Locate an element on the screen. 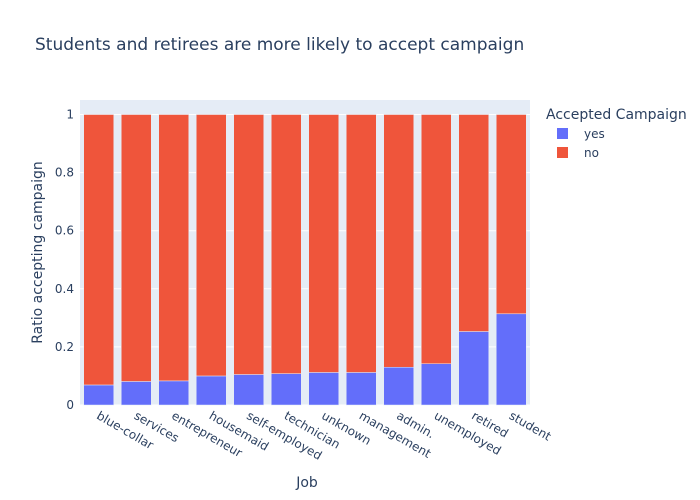 The image size is (700, 500). bar-yes-management is located at coordinates (361, 389).